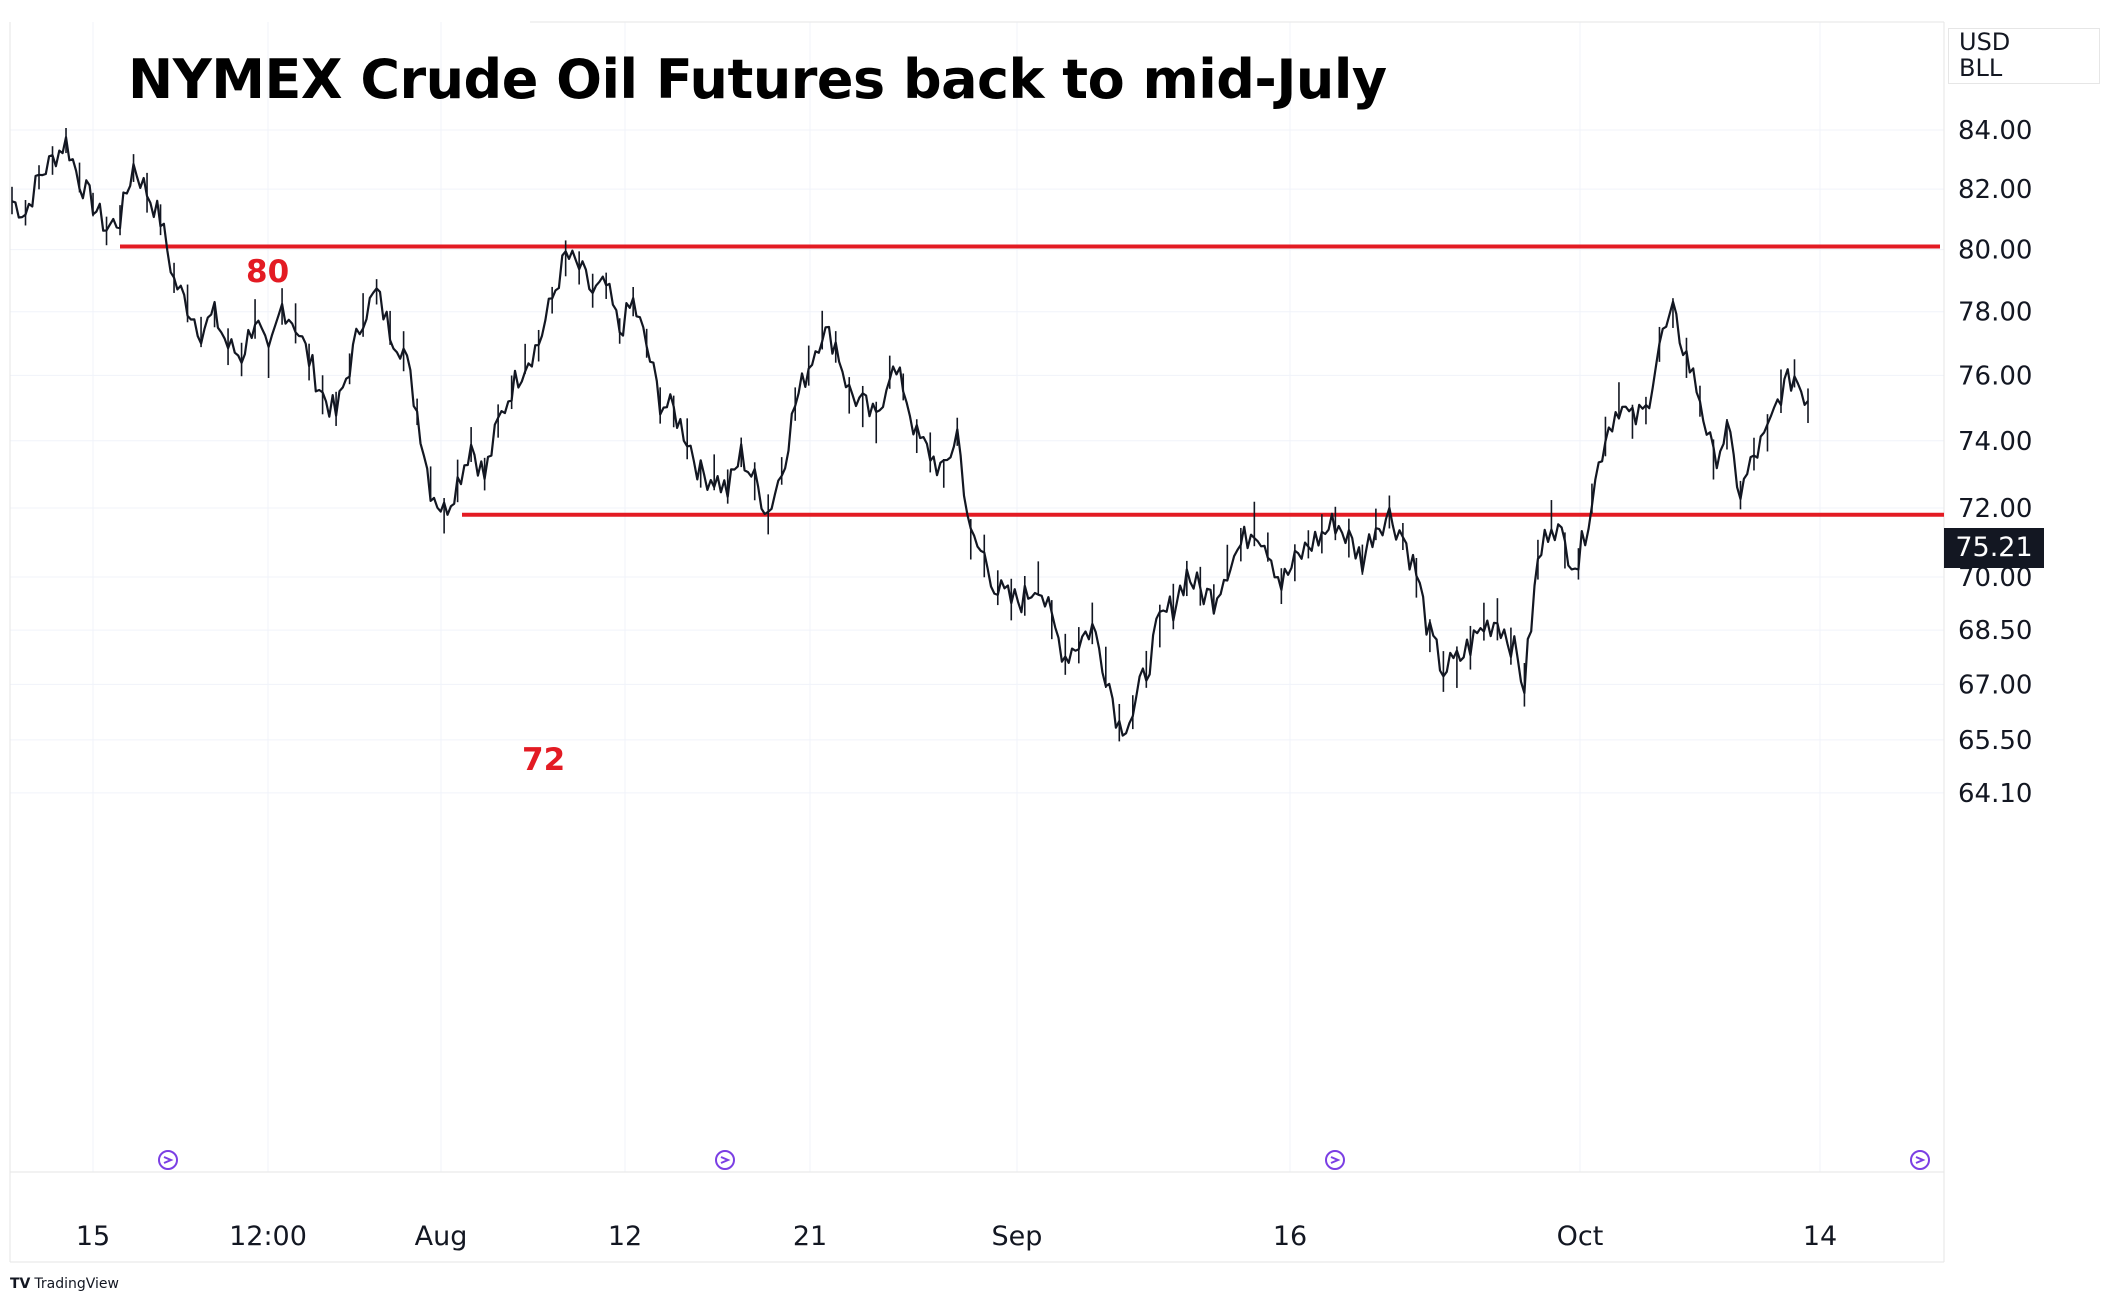  I want to click on tradingview-text: TradingView, so click(76, 1284).